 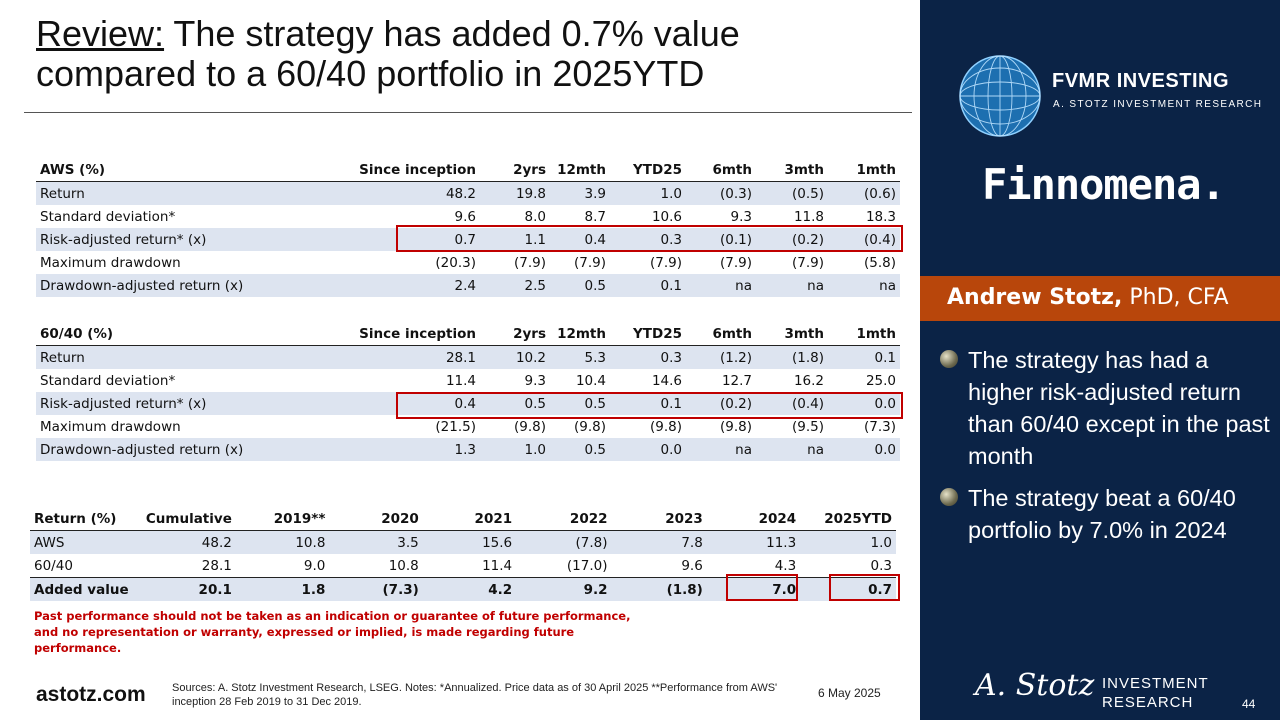 I want to click on table-cell: 9.2, so click(x=564, y=589).